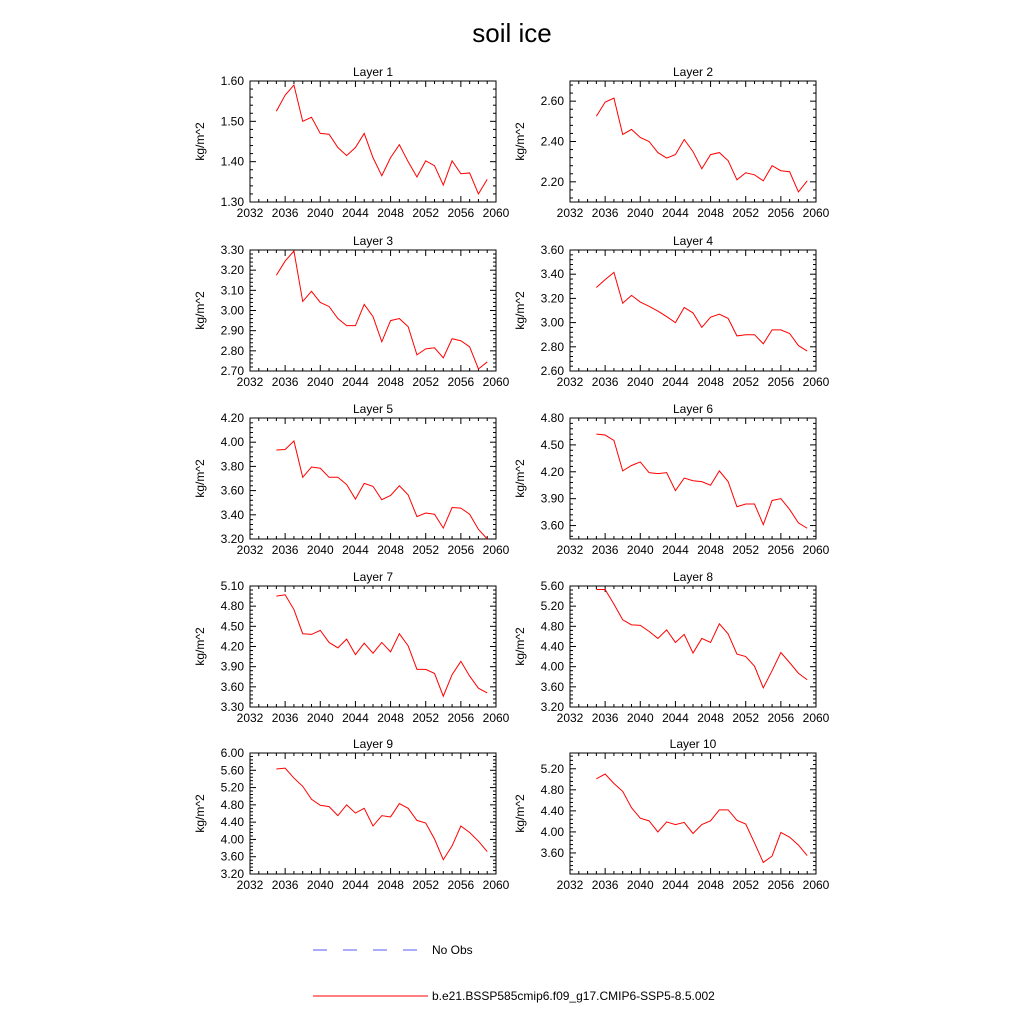 Image resolution: width=1024 pixels, height=1024 pixels. What do you see at coordinates (553, 323) in the screenshot?
I see `y-tick-label: 3.00` at bounding box center [553, 323].